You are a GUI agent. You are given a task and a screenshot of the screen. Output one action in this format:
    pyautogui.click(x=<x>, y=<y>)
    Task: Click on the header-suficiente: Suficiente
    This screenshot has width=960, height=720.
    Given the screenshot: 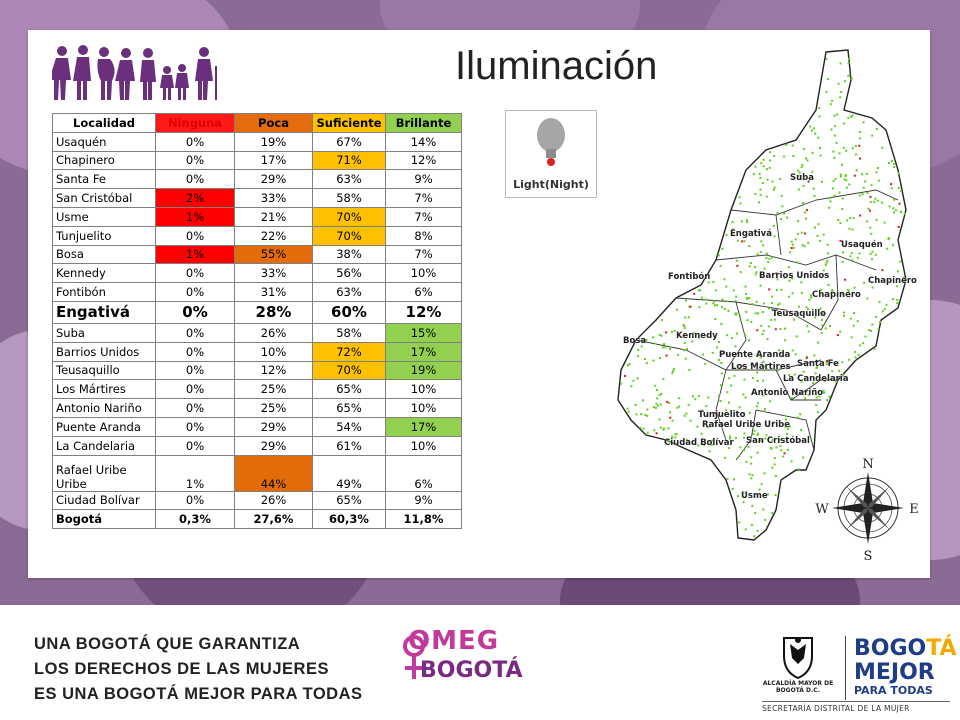 What is the action you would take?
    pyautogui.click(x=349, y=123)
    